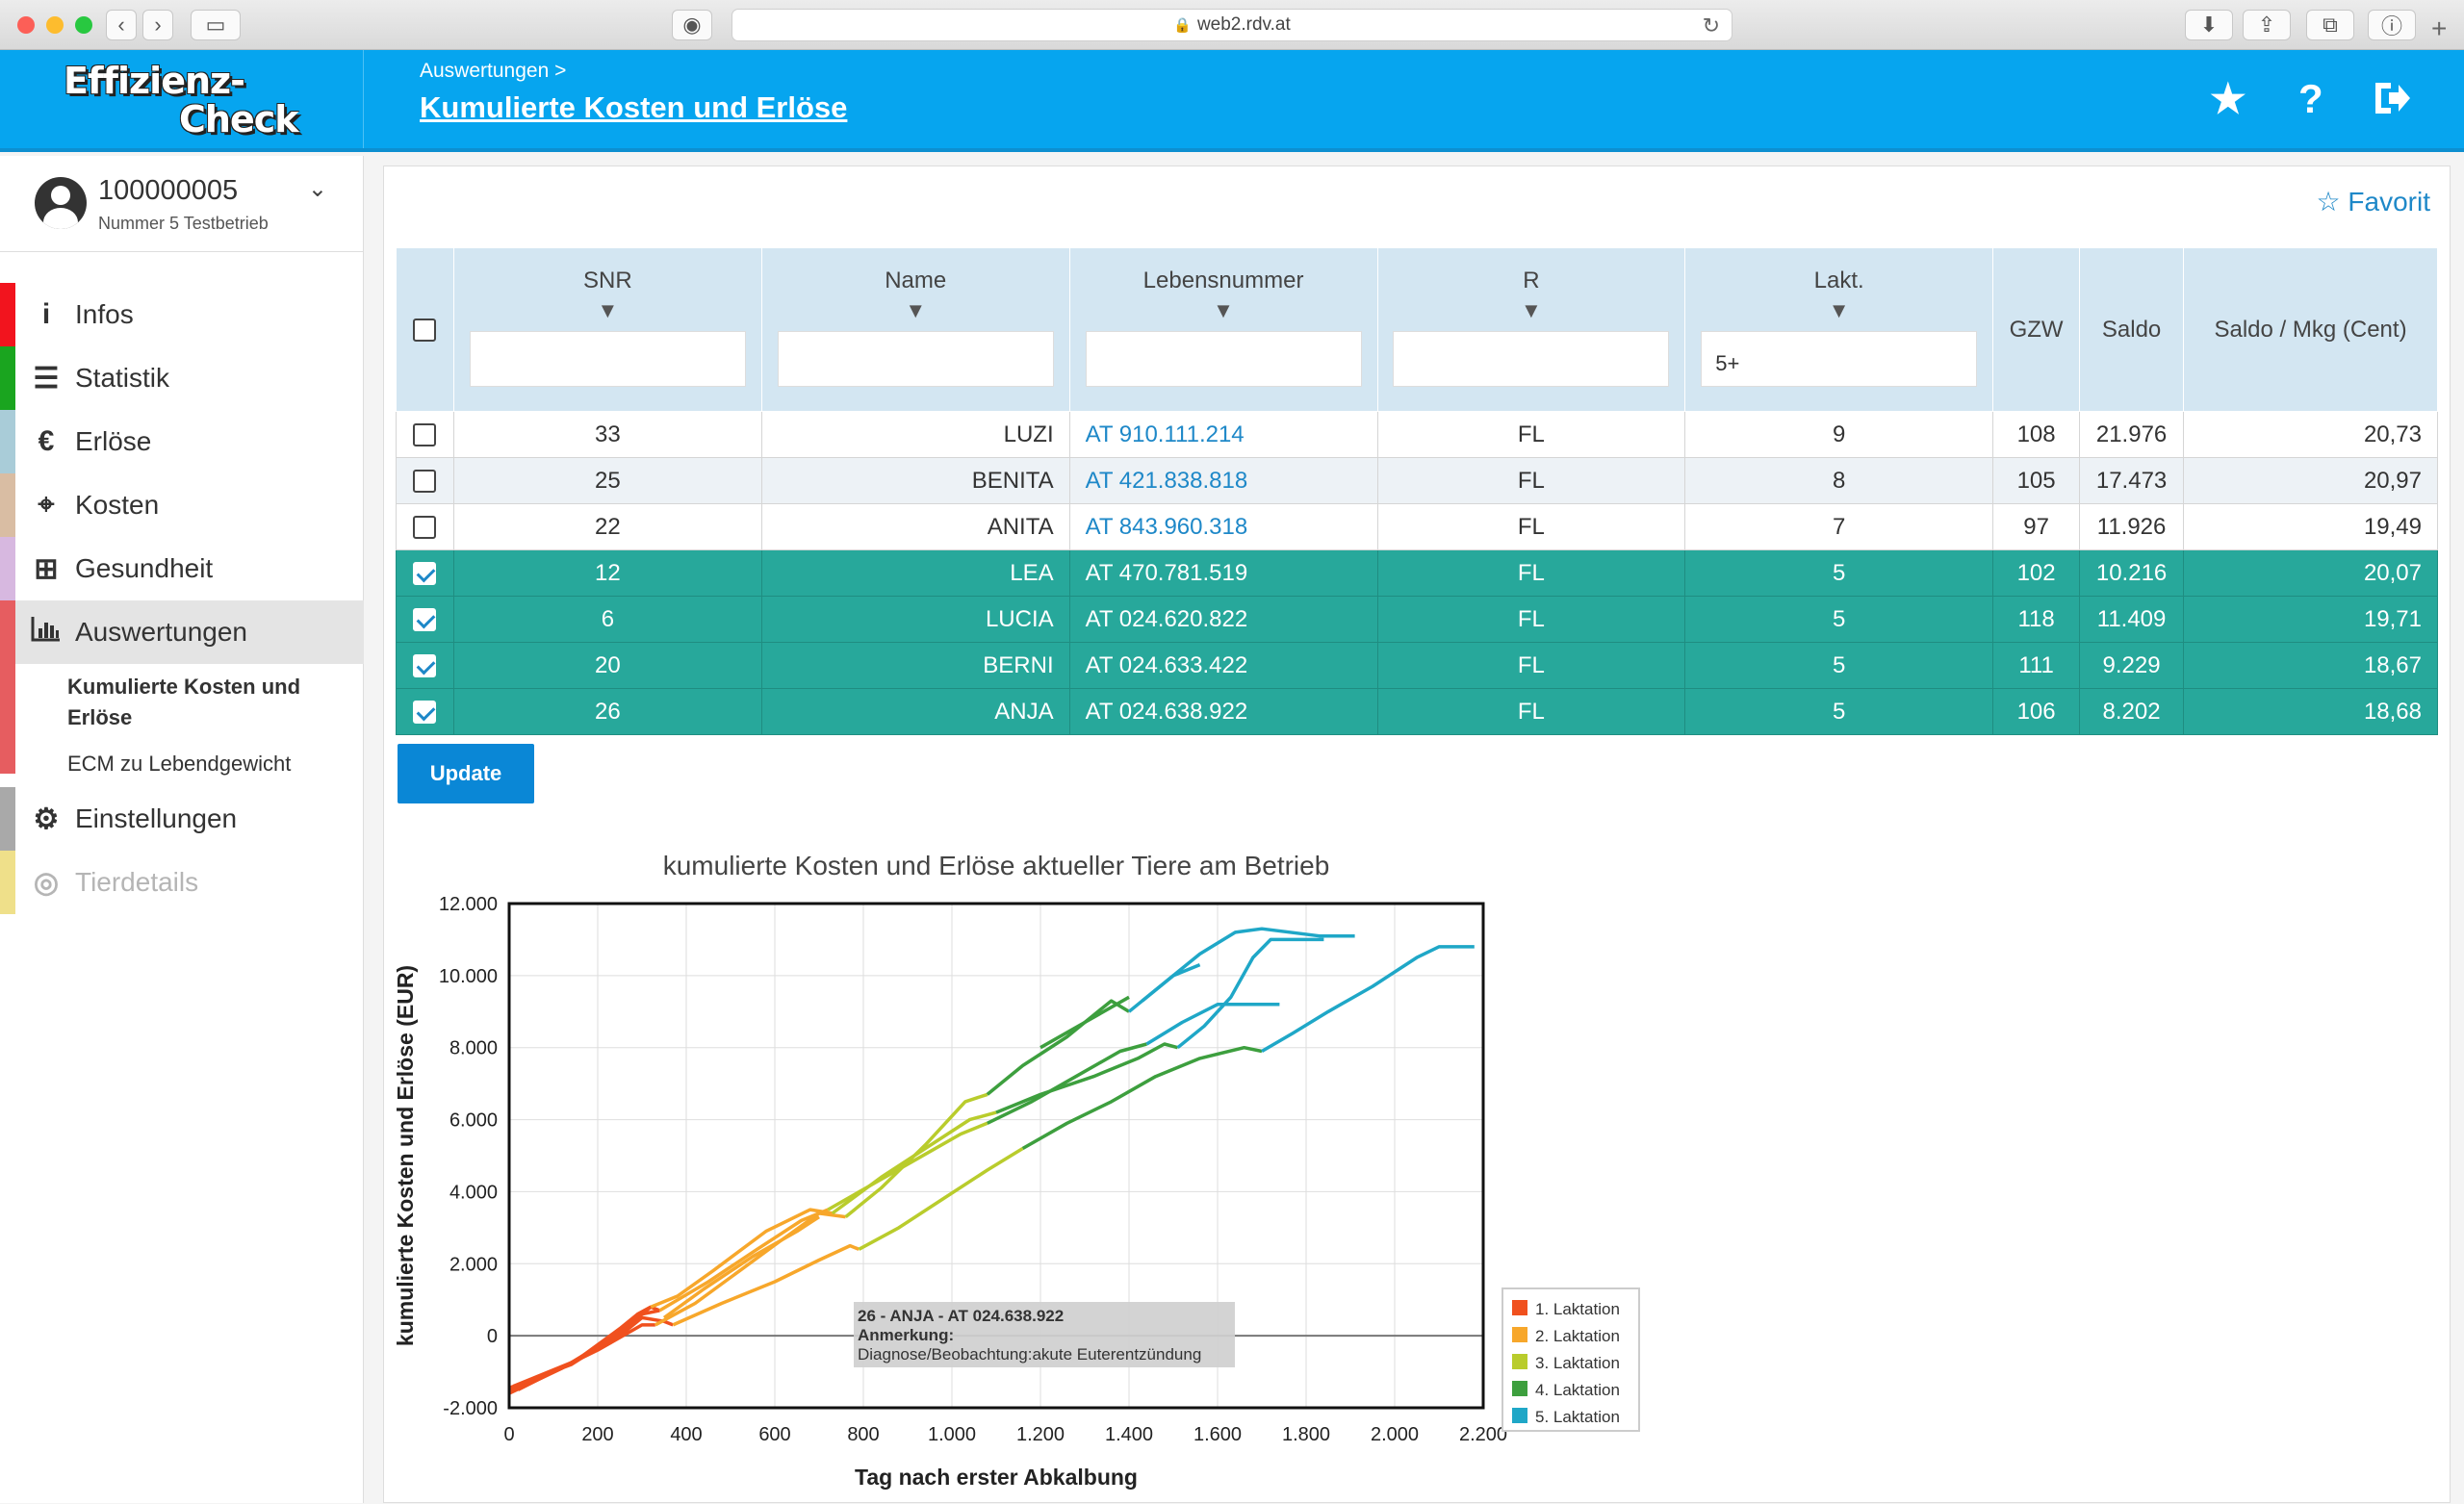 This screenshot has width=2464, height=1504. What do you see at coordinates (607, 329) in the screenshot?
I see `column-header-snr: SNR ▼` at bounding box center [607, 329].